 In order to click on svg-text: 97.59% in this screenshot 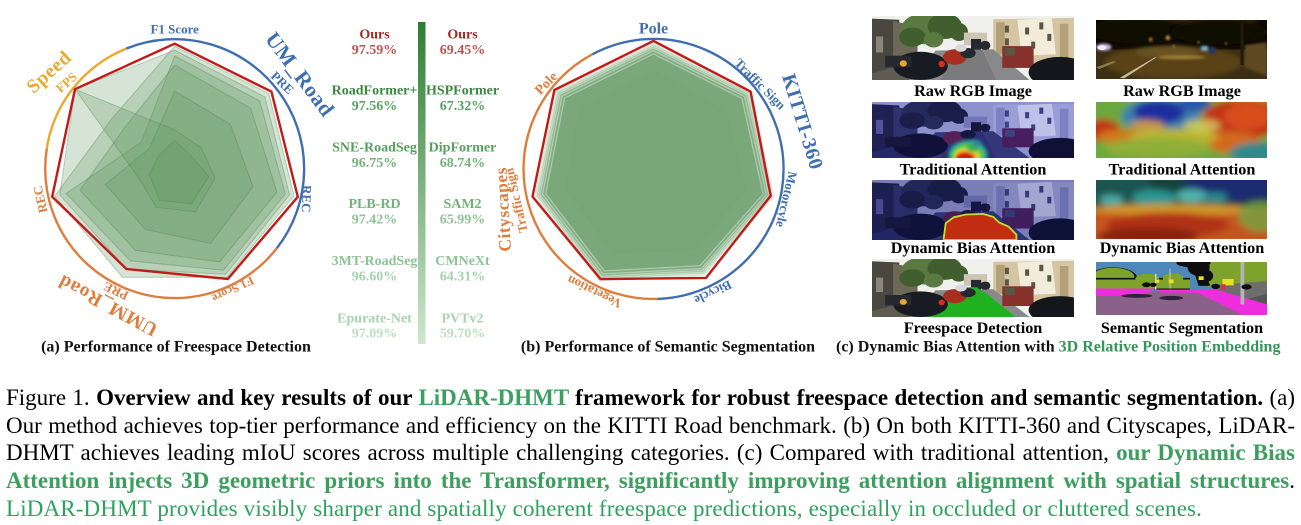, I will do `click(375, 50)`.